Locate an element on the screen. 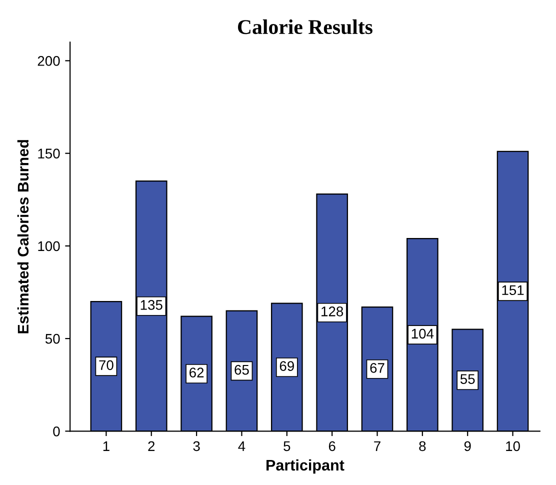 Image resolution: width=556 pixels, height=485 pixels. data-label: 70 is located at coordinates (106, 365).